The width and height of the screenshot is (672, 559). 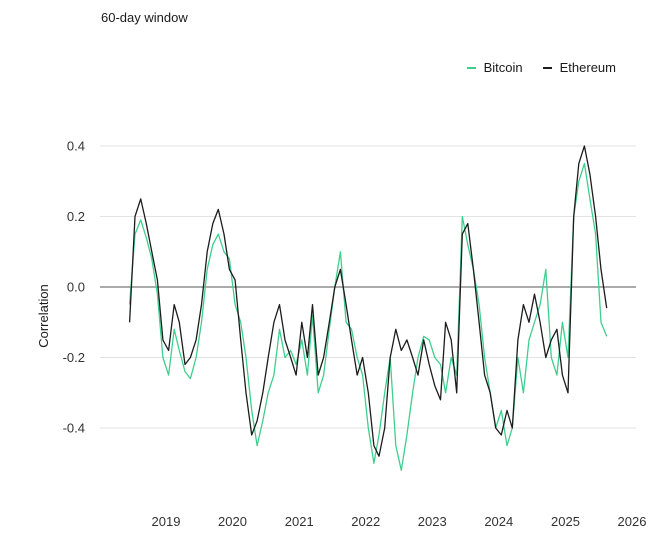 I want to click on legend-label-ethereum: Ethereum, so click(x=587, y=67).